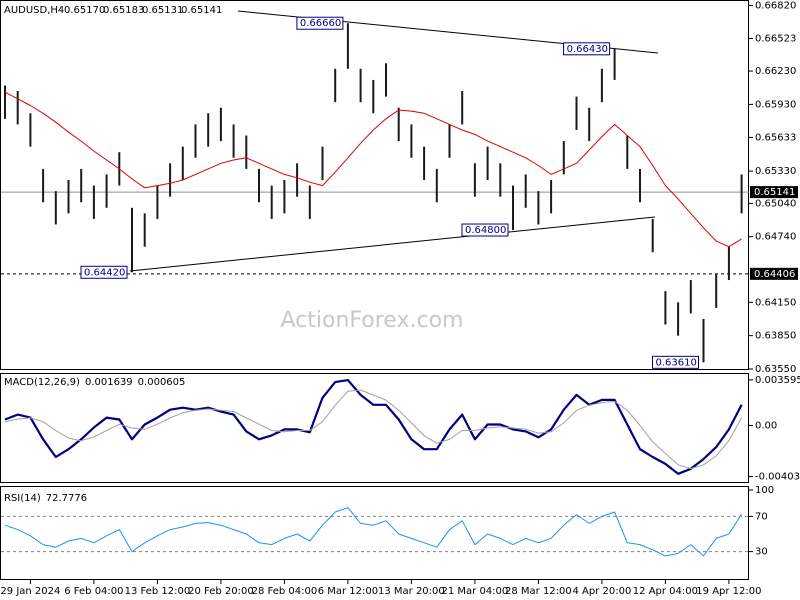 The image size is (800, 600). I want to click on indicator-value: 0.000605, so click(162, 382).